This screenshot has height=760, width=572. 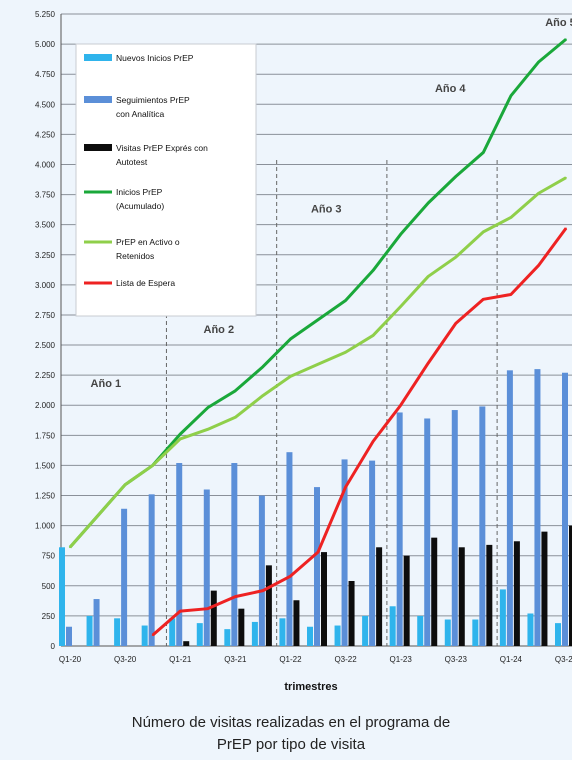 What do you see at coordinates (148, 242) in the screenshot?
I see `legend-label-activos: PrEP en Activo o` at bounding box center [148, 242].